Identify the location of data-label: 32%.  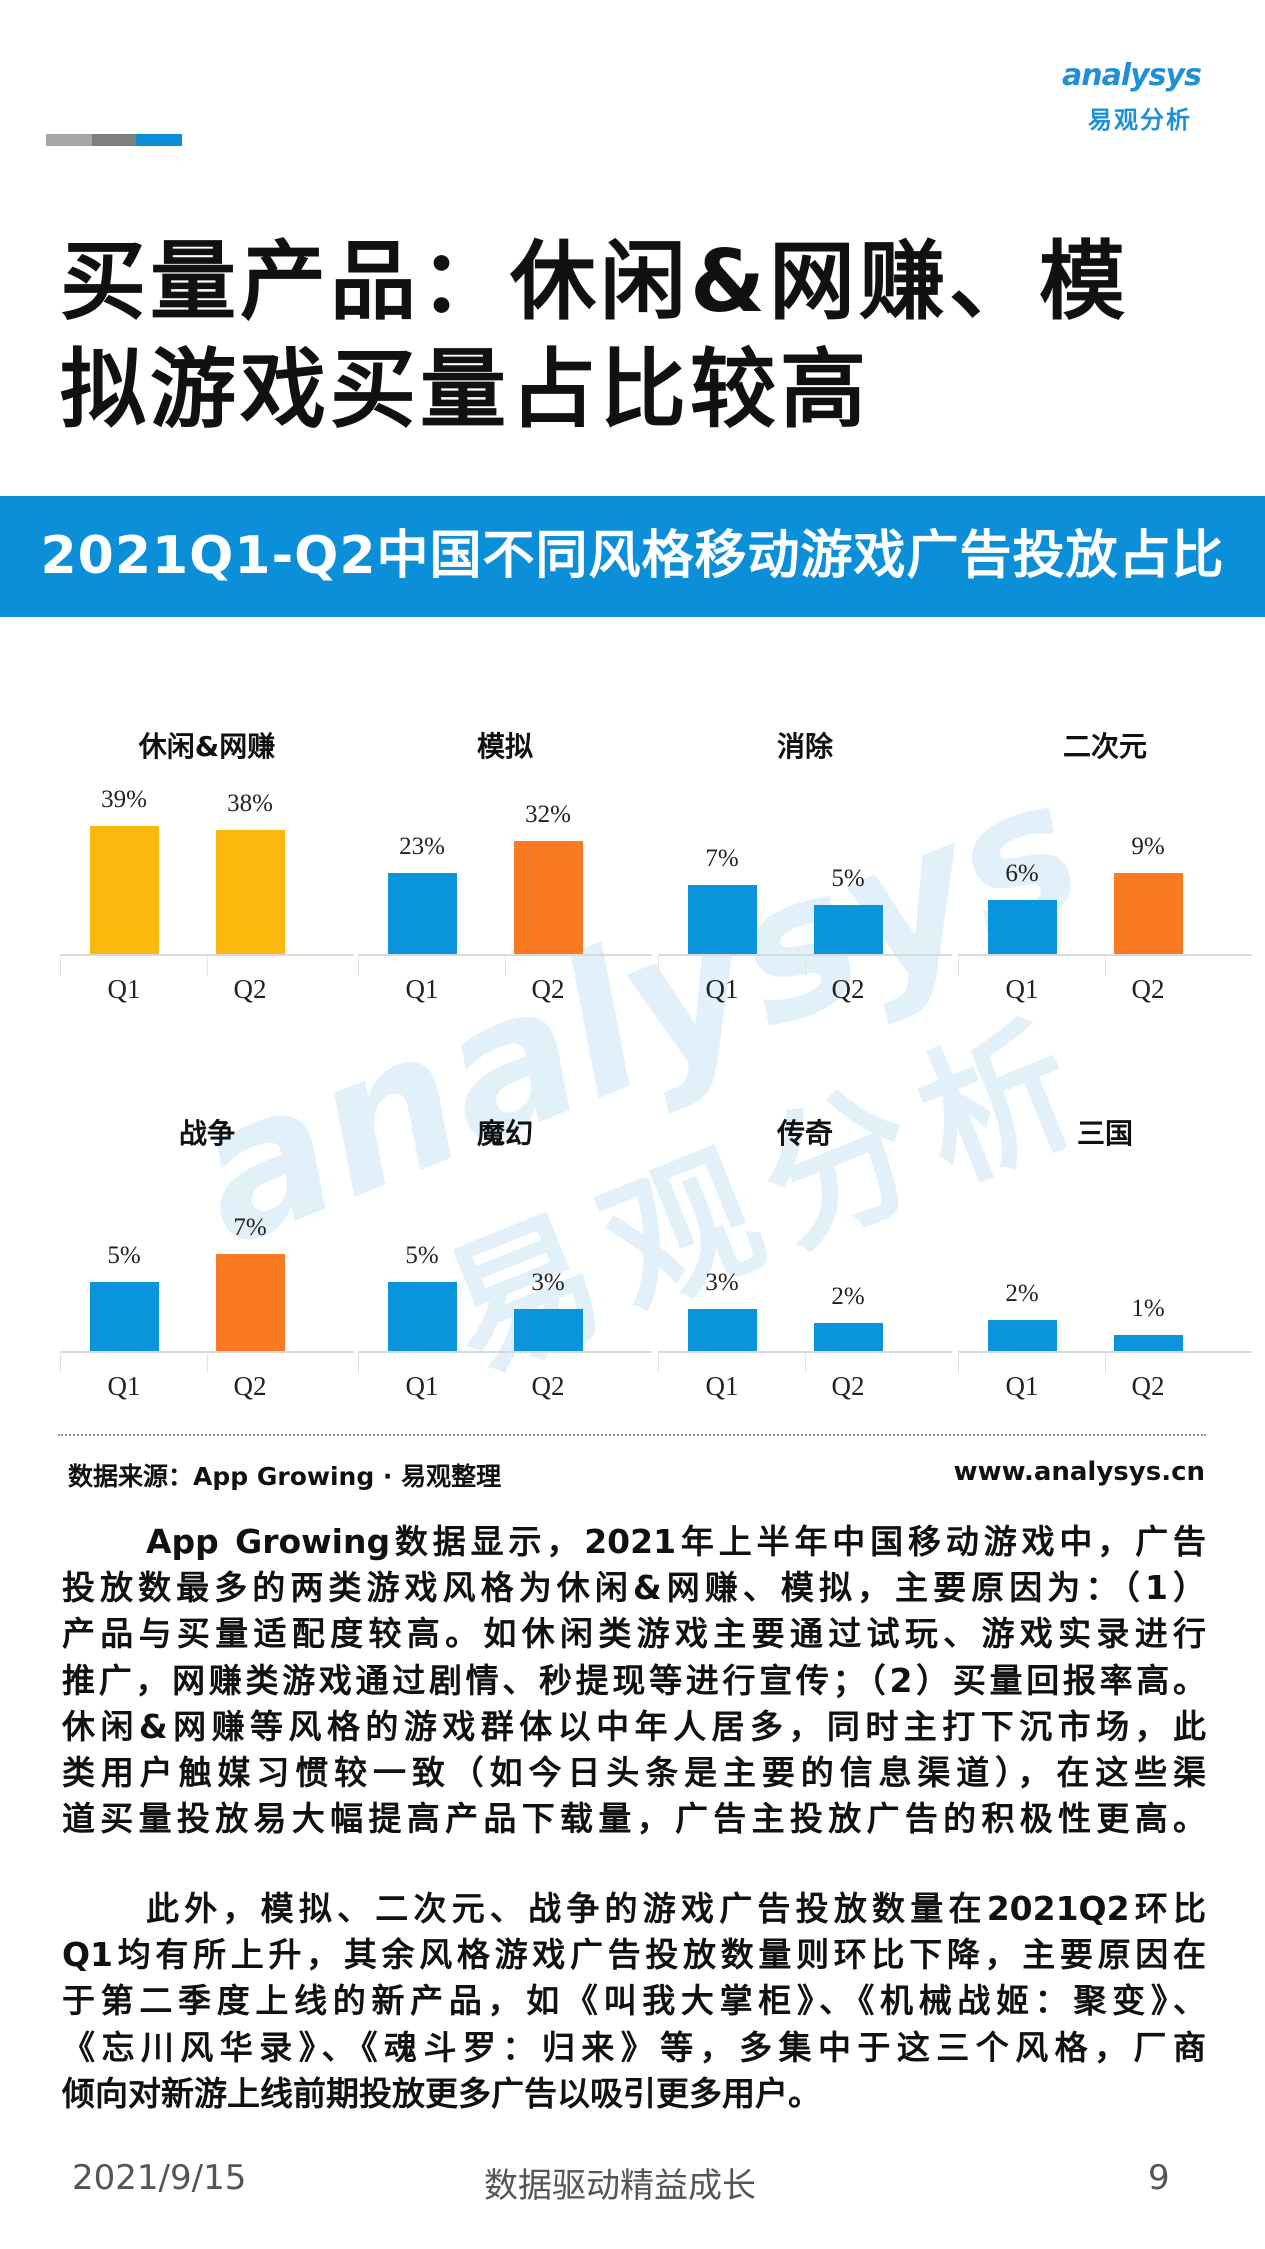
(548, 815).